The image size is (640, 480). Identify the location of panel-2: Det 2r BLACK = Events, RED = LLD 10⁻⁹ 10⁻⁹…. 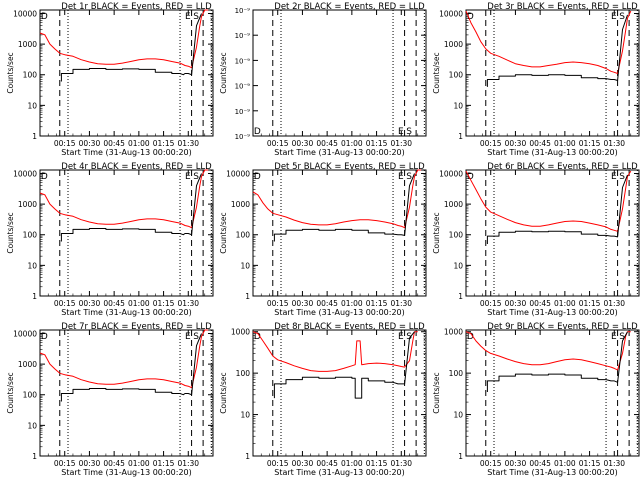
(323, 79).